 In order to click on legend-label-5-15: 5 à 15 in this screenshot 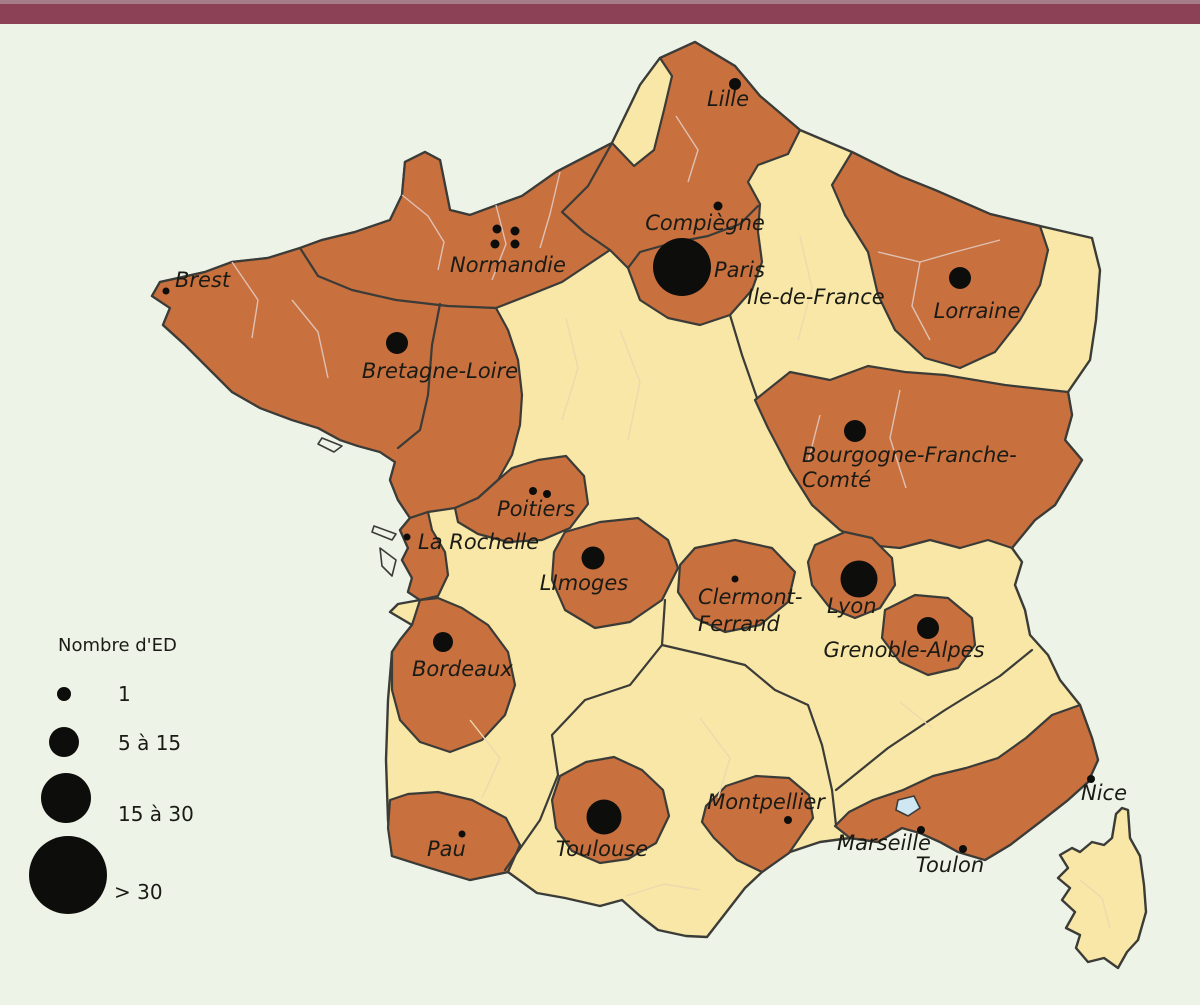, I will do `click(149, 743)`.